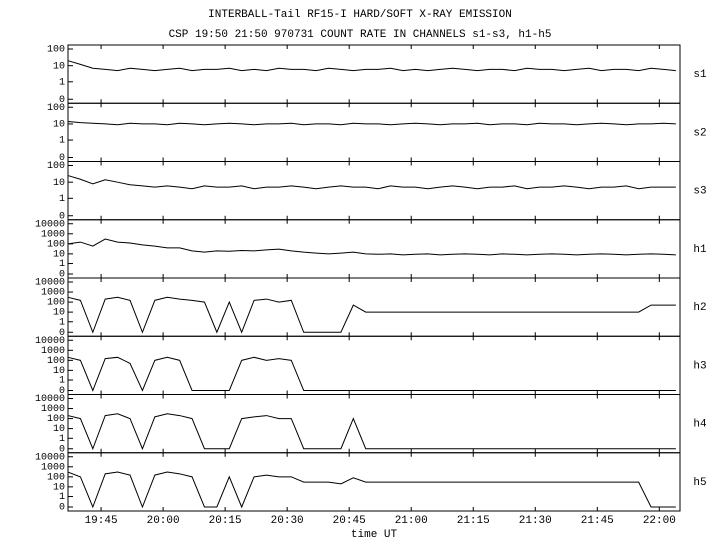  Describe the element at coordinates (535, 521) in the screenshot. I see `x-tick-label: 21:30` at that location.